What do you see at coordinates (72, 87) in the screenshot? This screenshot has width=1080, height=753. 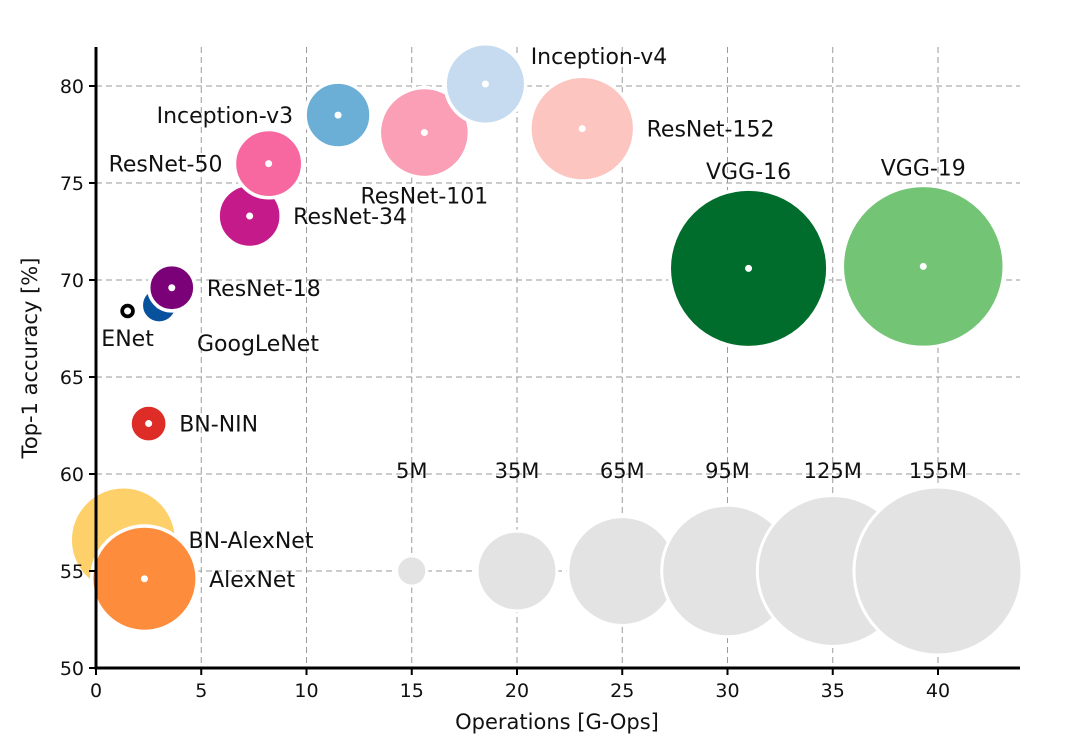 I see `y-tick-label-80: 80` at bounding box center [72, 87].